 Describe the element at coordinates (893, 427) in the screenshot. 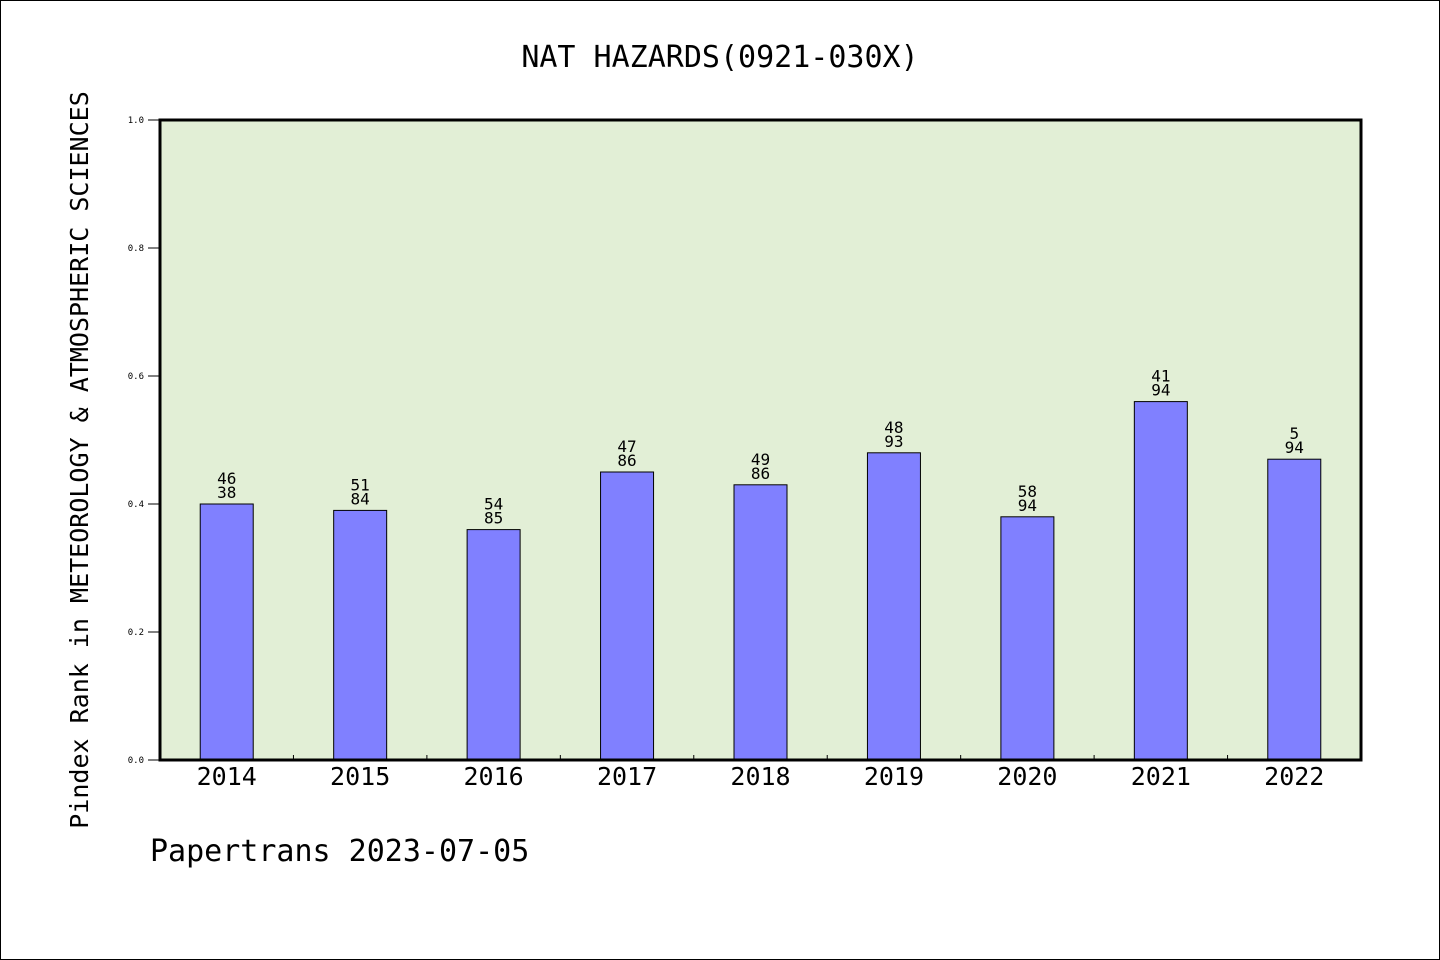

I see `bar-label-rank: 48` at that location.